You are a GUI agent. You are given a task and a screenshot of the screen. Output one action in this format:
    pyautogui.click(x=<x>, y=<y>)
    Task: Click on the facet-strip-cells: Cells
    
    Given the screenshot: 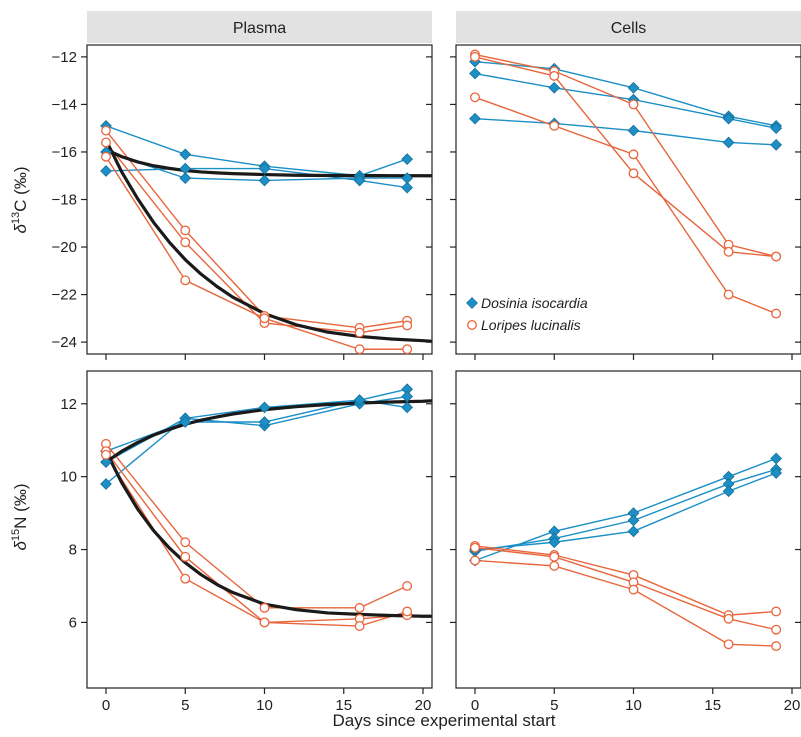 What is the action you would take?
    pyautogui.click(x=628, y=27)
    